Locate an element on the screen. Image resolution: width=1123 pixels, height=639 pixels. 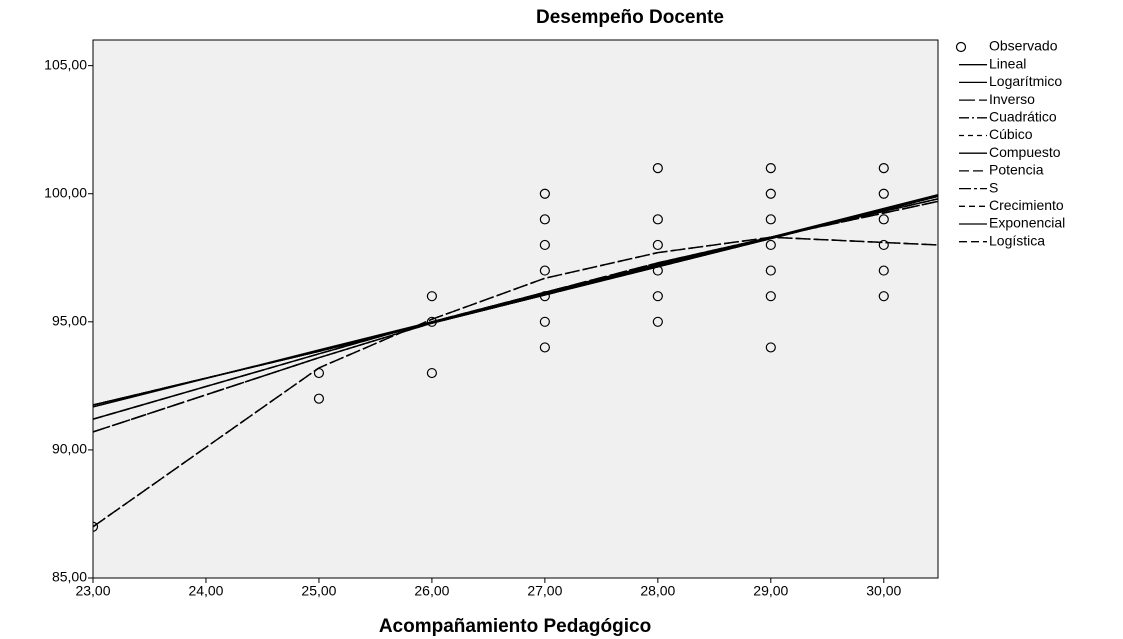
legend-label: Crecimiento is located at coordinates (1026, 205).